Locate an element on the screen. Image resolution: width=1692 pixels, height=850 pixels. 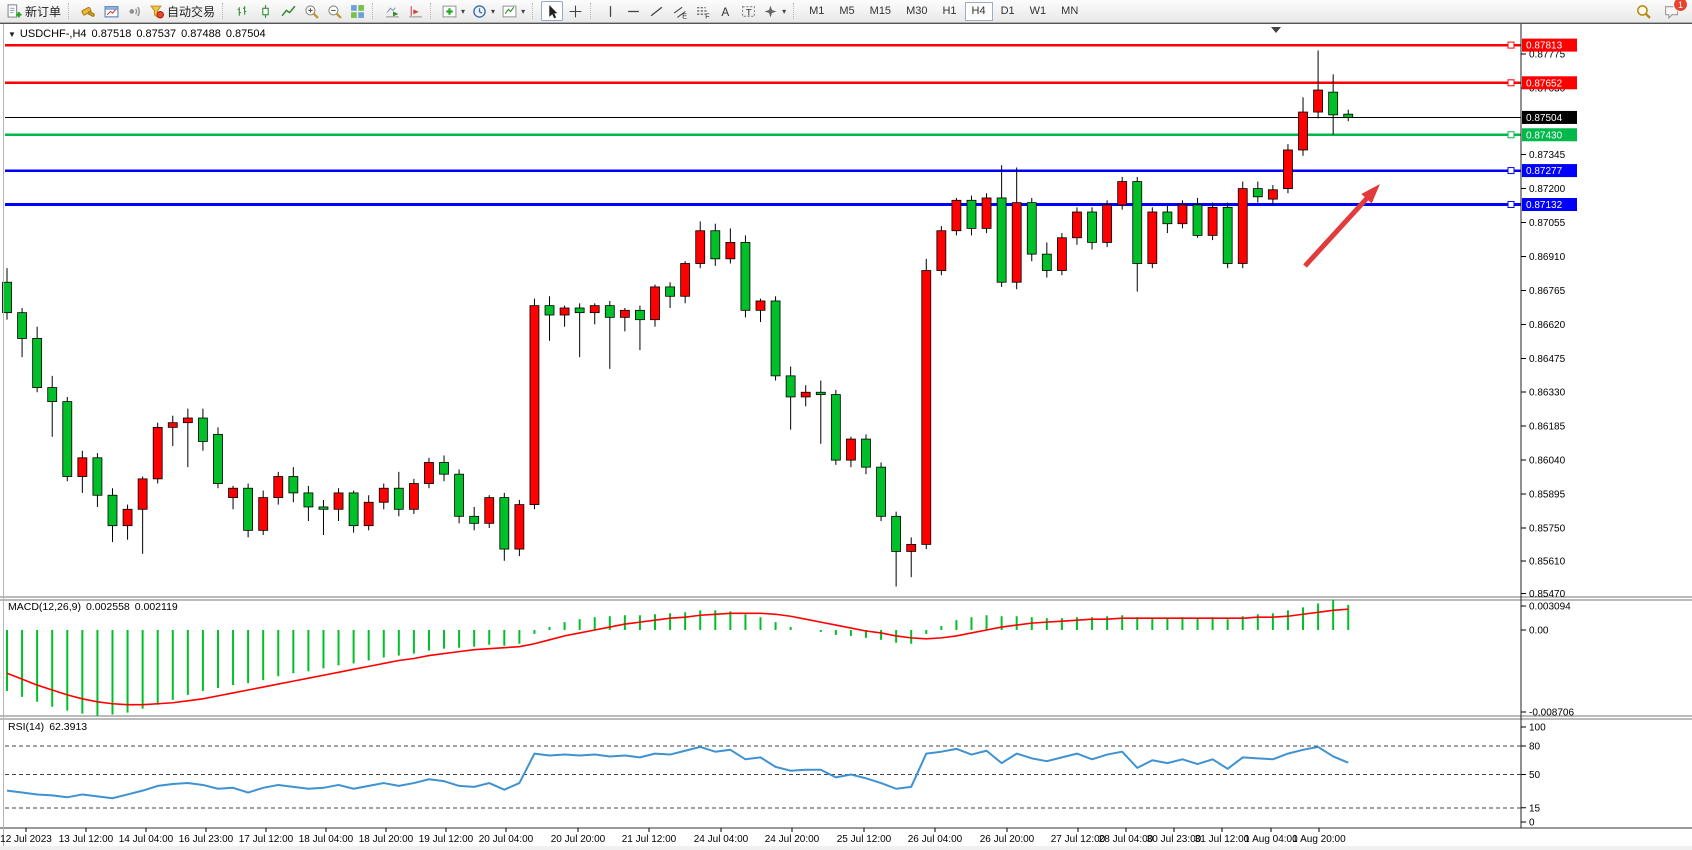
bar-chart-button is located at coordinates (242, 11).